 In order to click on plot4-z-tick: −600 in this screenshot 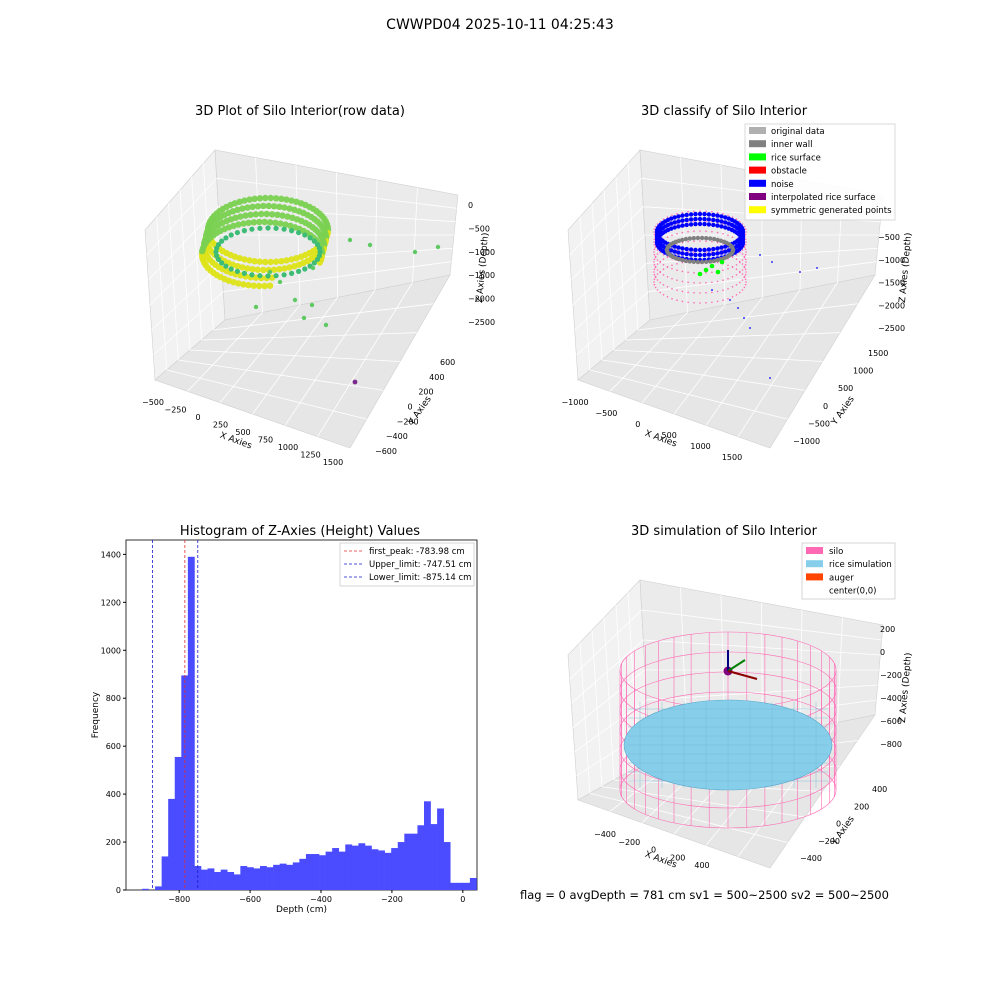, I will do `click(891, 721)`.